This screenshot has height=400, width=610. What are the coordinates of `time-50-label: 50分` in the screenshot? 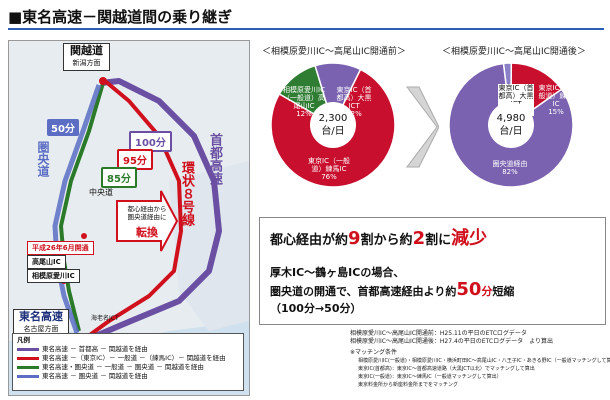 It's located at (63, 127).